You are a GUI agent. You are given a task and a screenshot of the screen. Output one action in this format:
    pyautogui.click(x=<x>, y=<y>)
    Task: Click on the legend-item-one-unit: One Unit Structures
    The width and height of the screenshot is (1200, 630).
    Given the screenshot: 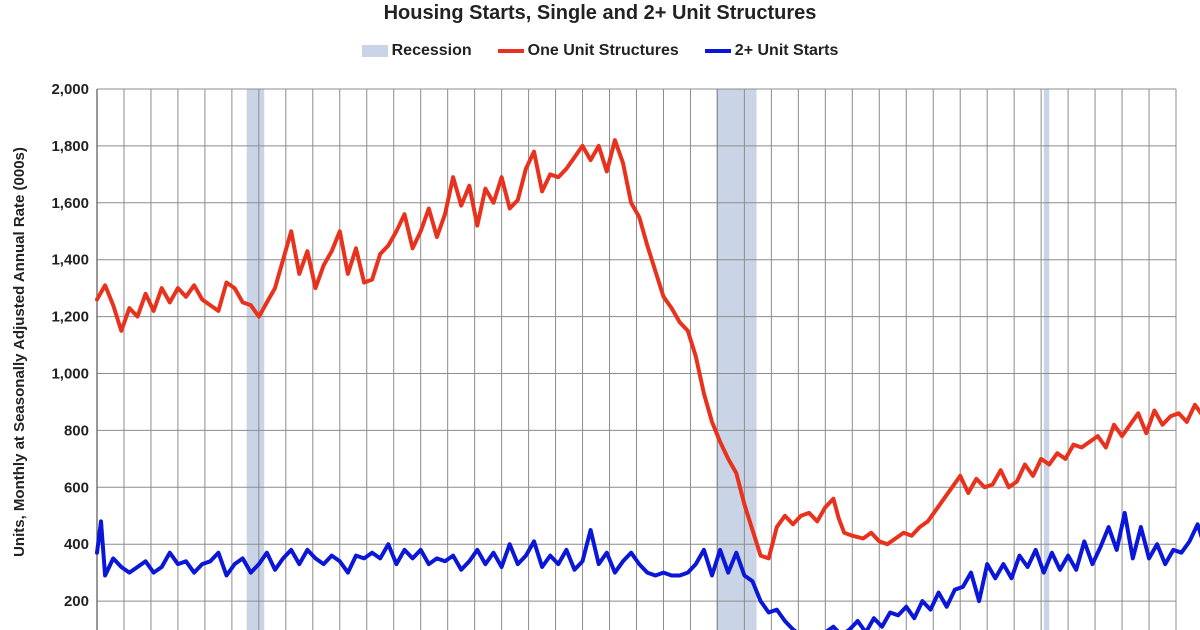 What is the action you would take?
    pyautogui.click(x=588, y=51)
    